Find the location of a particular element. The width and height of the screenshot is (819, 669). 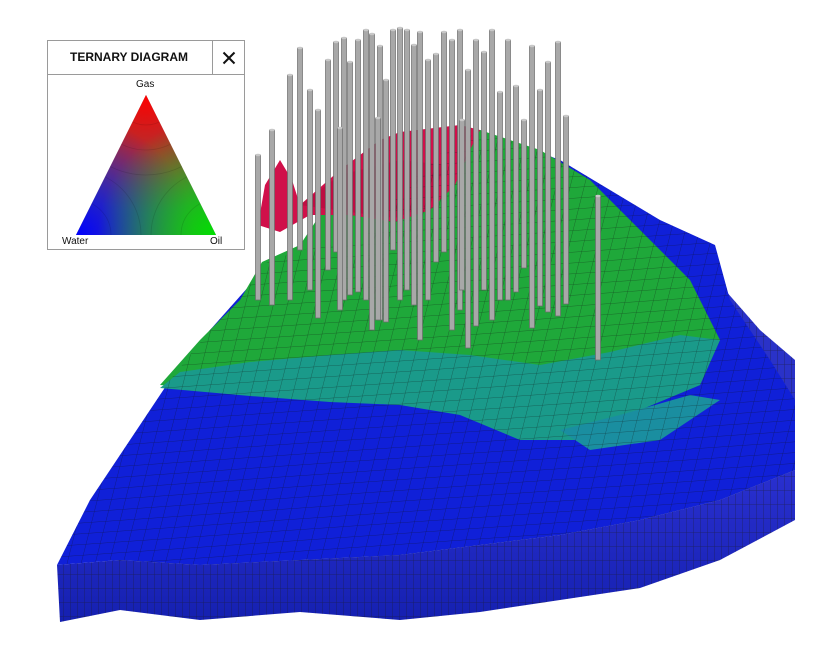

close-button is located at coordinates (228, 57).